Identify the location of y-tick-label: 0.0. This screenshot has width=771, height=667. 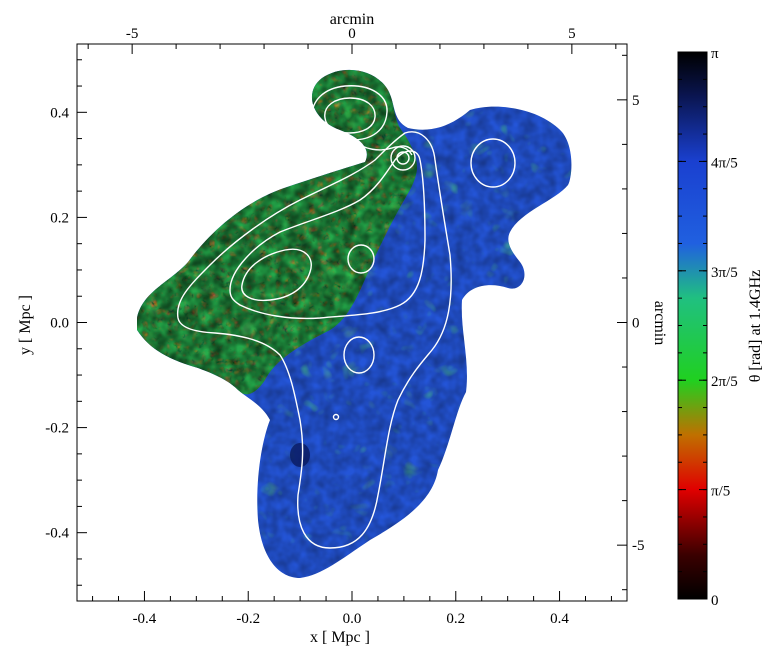
(59, 324).